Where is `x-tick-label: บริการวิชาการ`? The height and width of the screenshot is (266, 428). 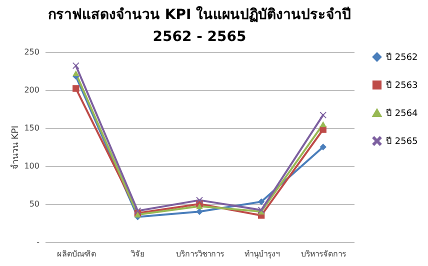
x-tick-label: บริการวิชาการ is located at coordinates (200, 254).